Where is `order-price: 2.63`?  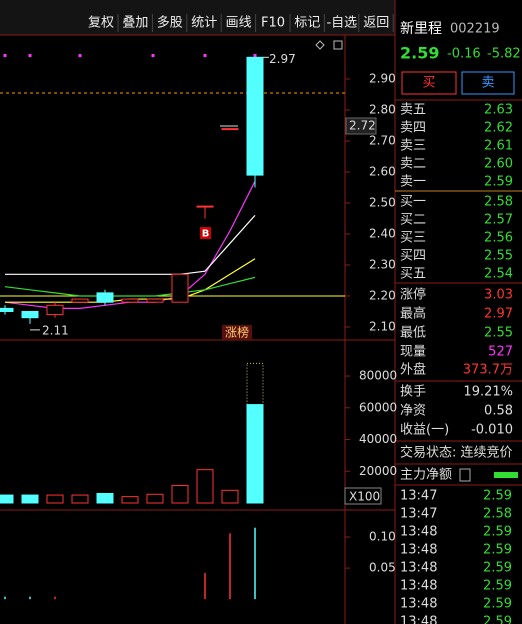 order-price: 2.63 is located at coordinates (498, 110).